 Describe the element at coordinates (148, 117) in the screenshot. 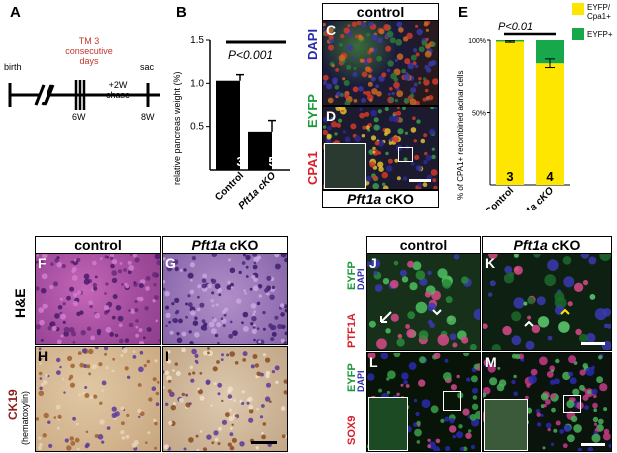

I see `timeline-8w: 8W` at that location.